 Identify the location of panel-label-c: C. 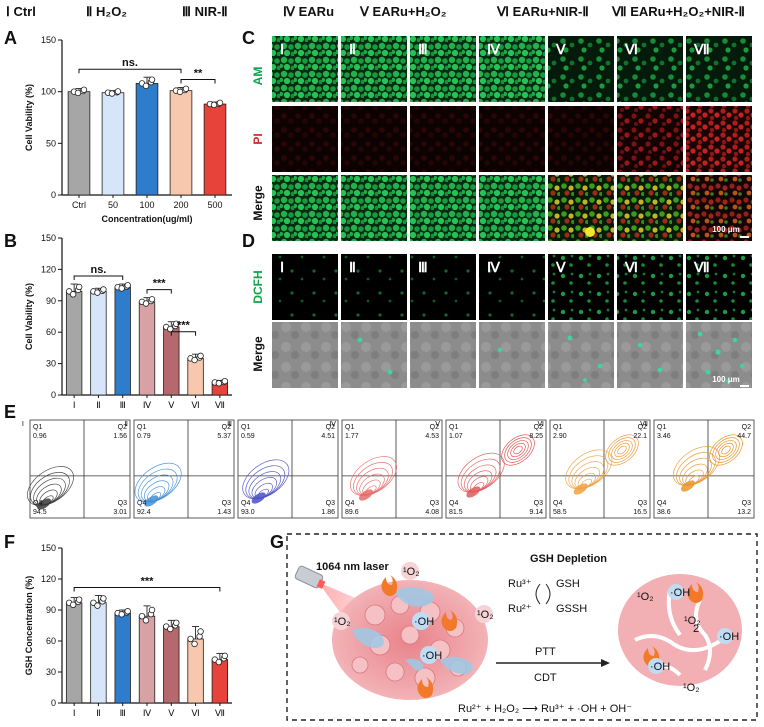
(248, 38).